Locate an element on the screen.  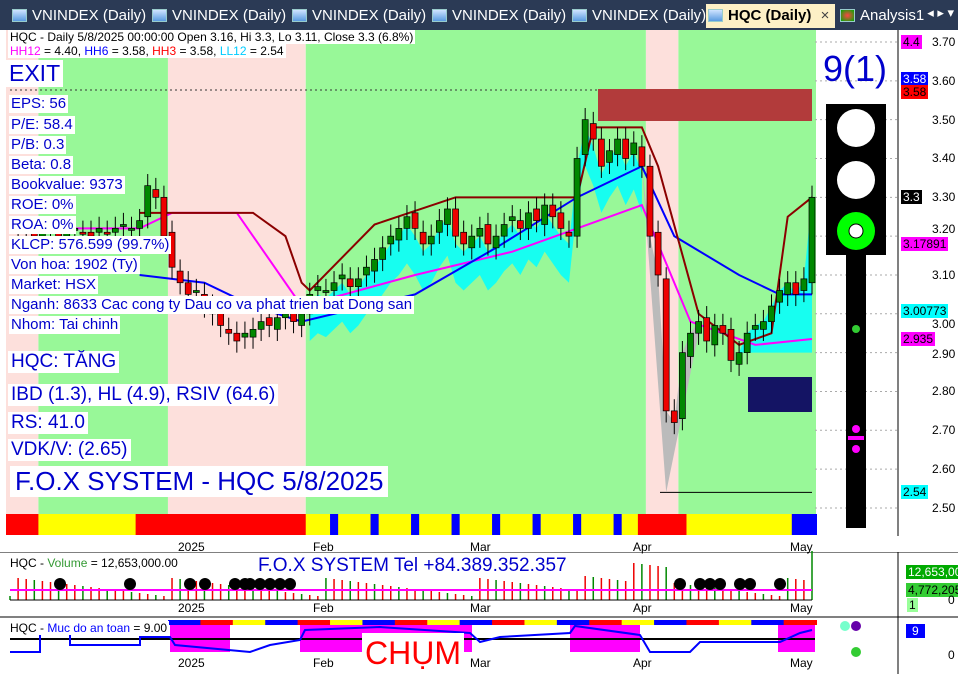
price-tag: 2.54 is located at coordinates (915, 492).